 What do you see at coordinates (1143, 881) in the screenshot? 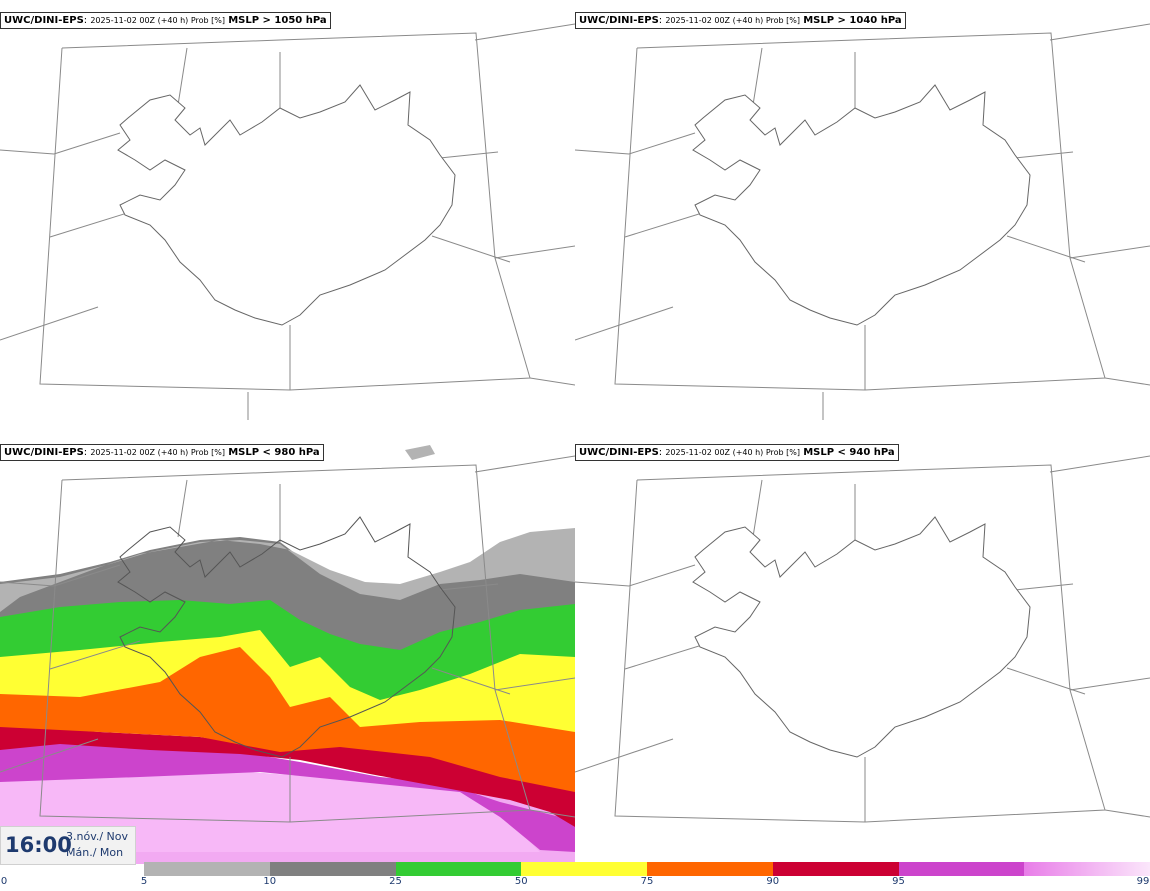
I see `colorbar-tick-label: 99` at bounding box center [1143, 881].